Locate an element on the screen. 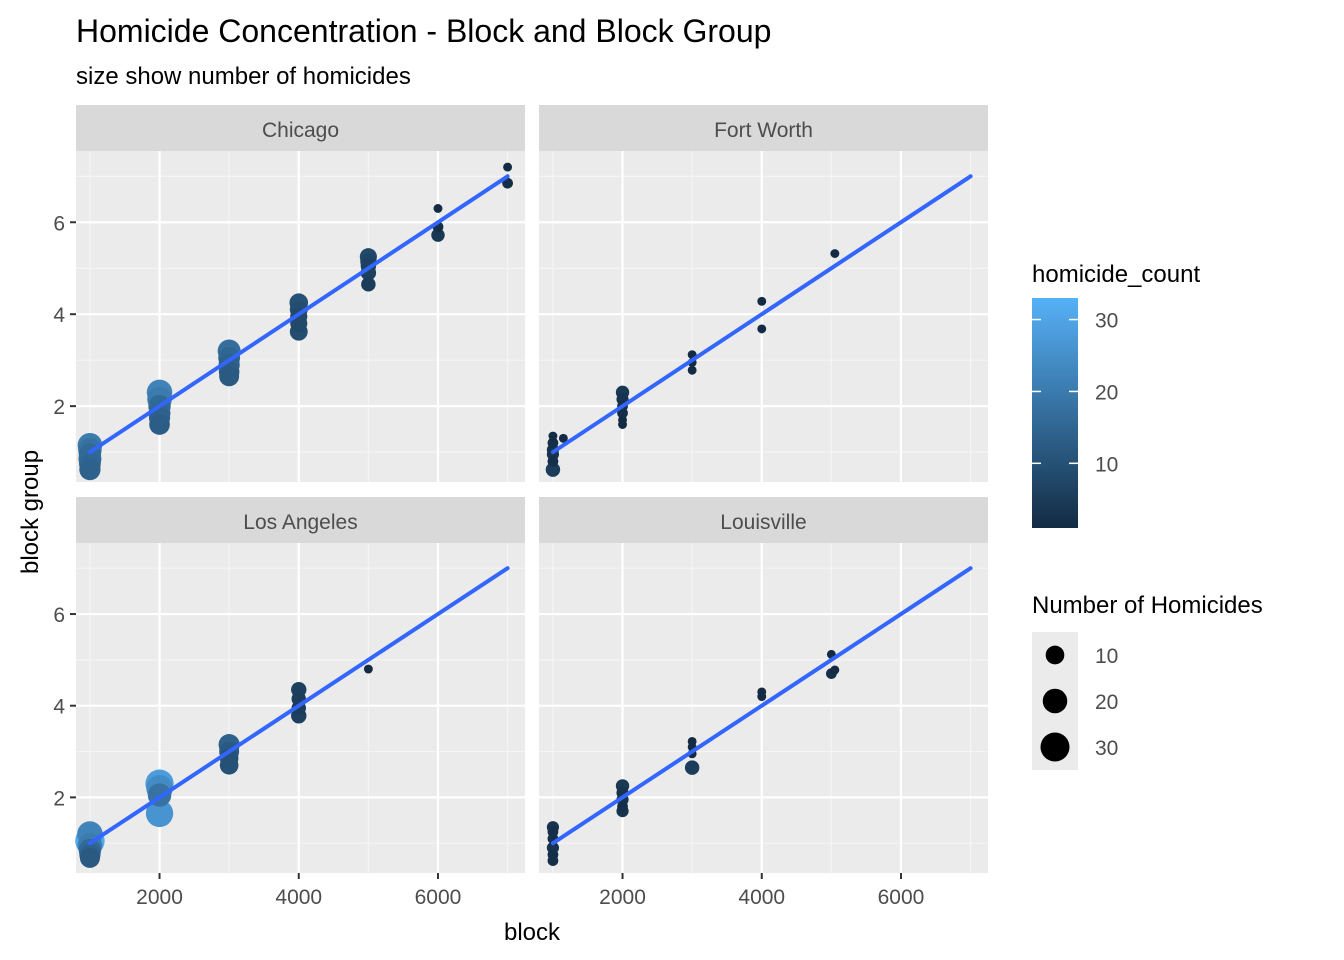 The image size is (1344, 960). size-legend-title: Number of Homicides is located at coordinates (1147, 605).